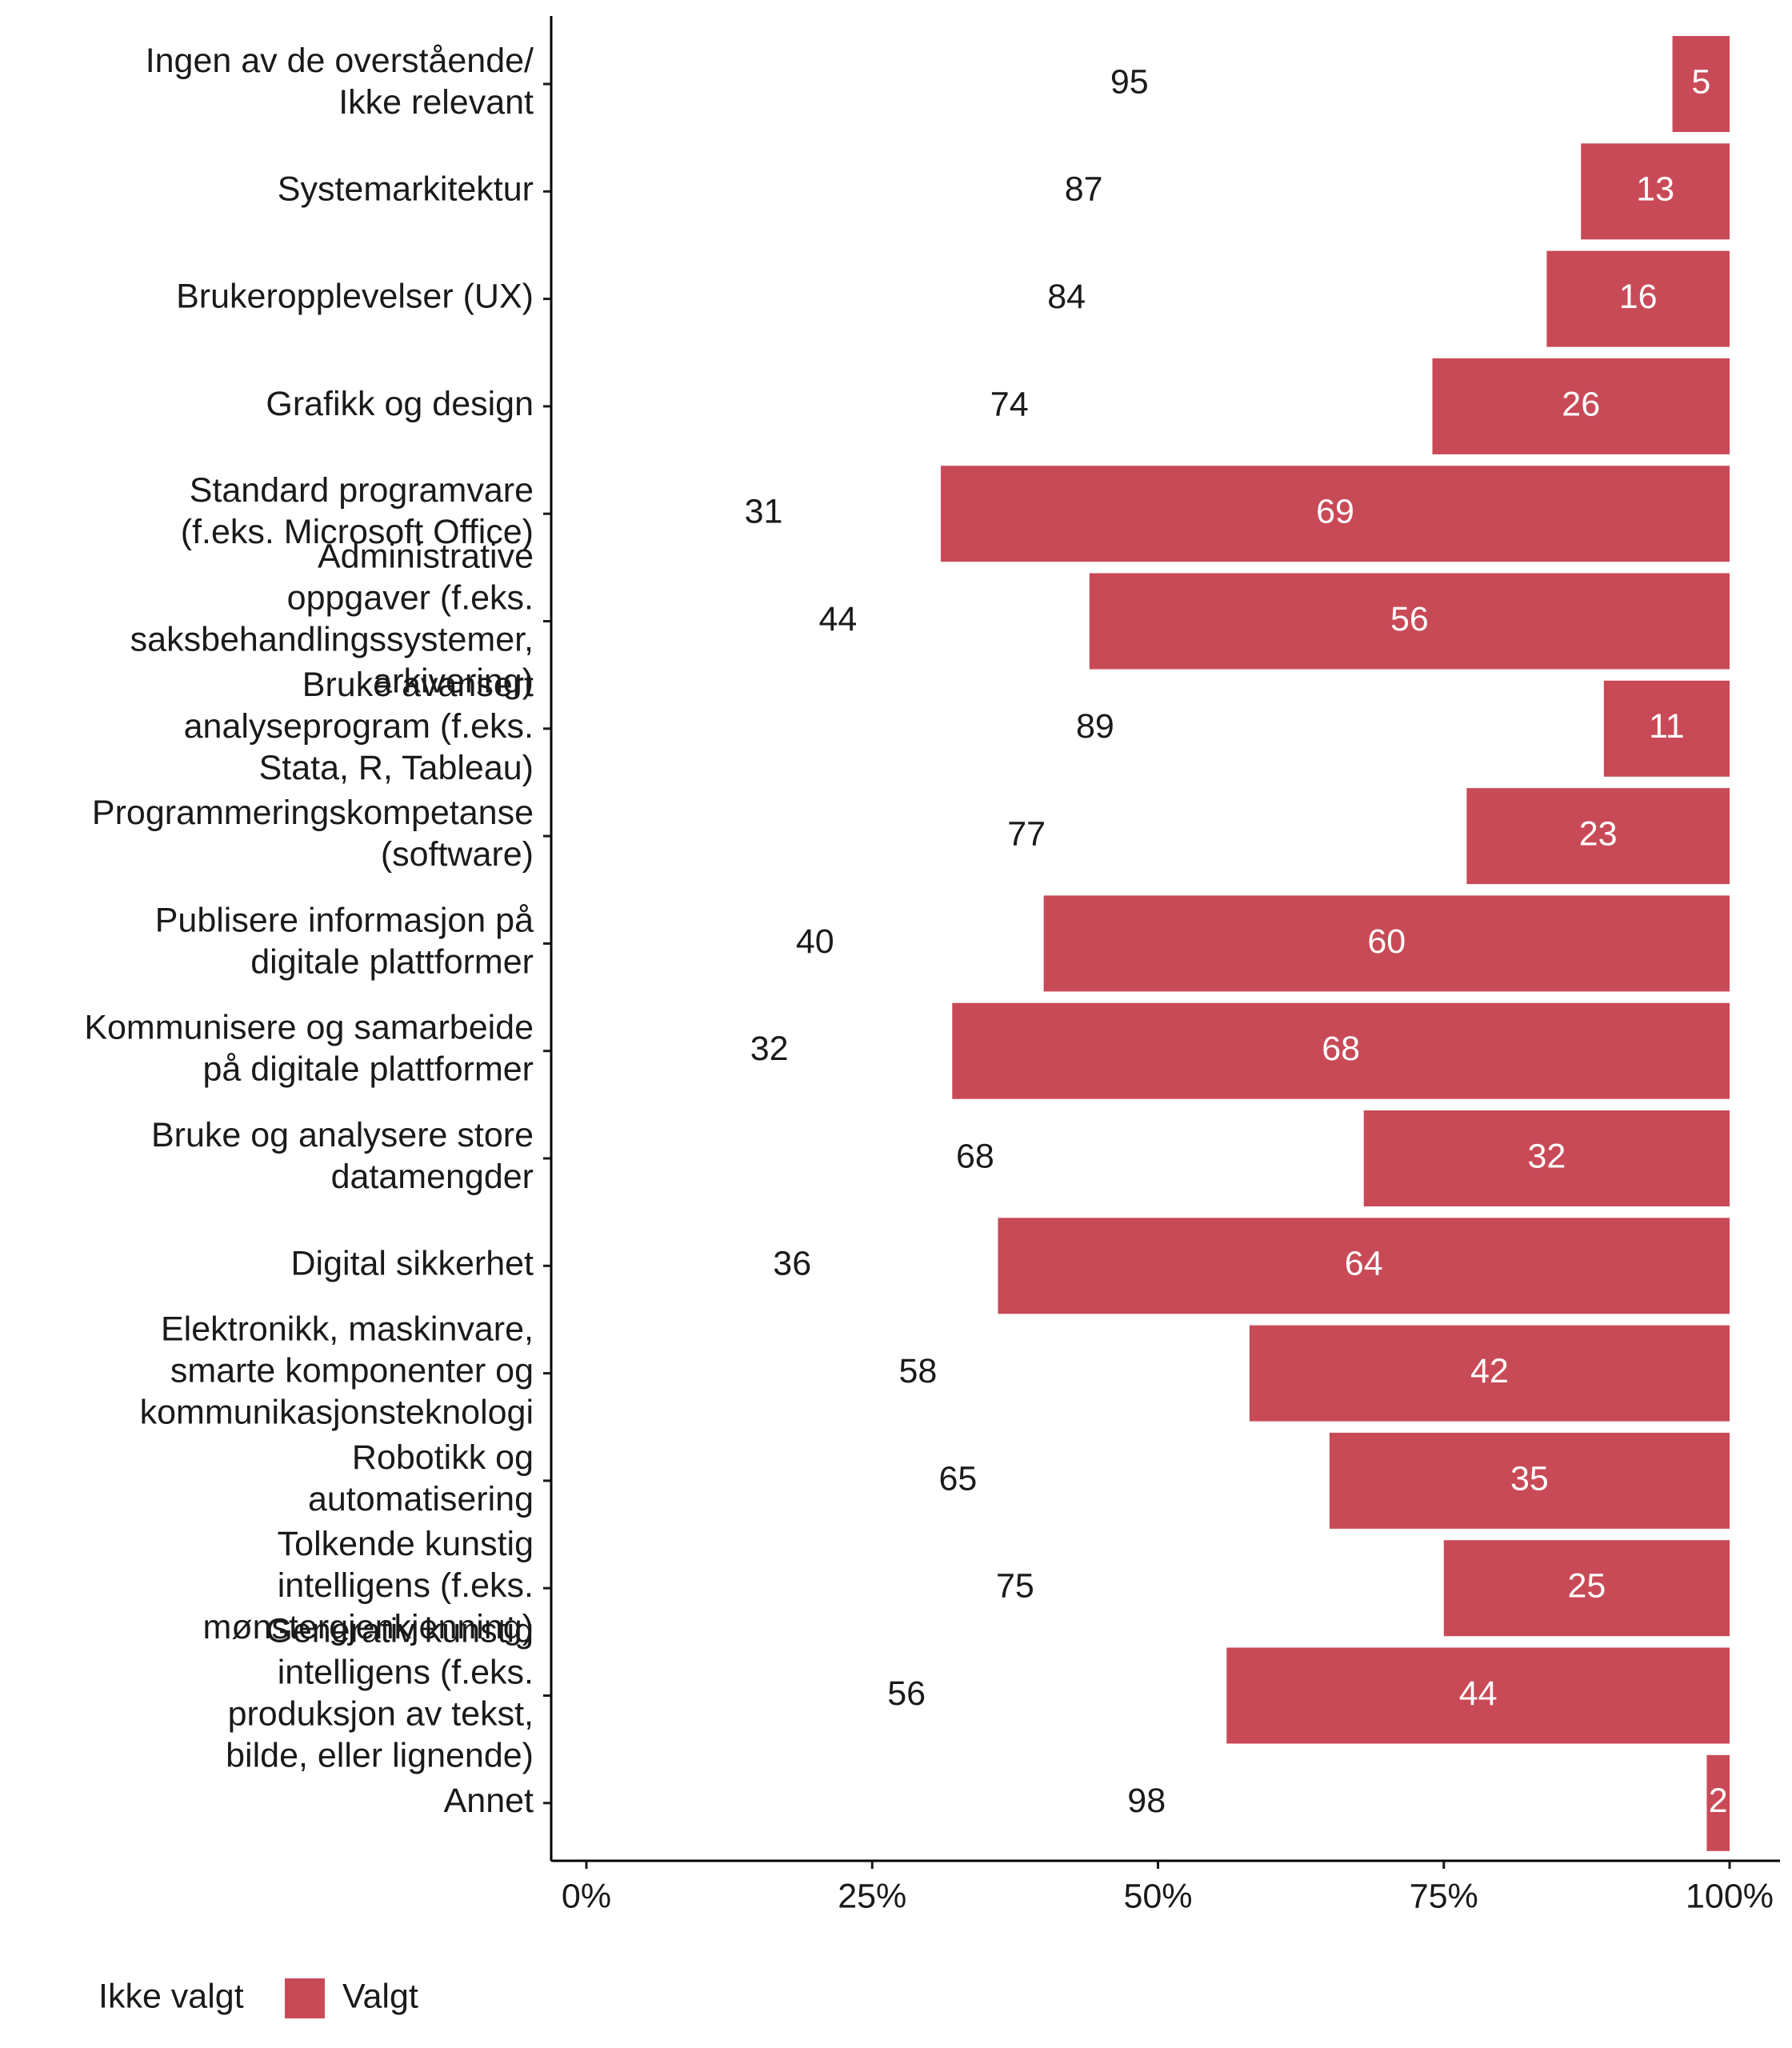 The height and width of the screenshot is (2048, 1792). I want to click on y-tick-label: Ingen av de overstående/Ikke relevant, so click(340, 82).